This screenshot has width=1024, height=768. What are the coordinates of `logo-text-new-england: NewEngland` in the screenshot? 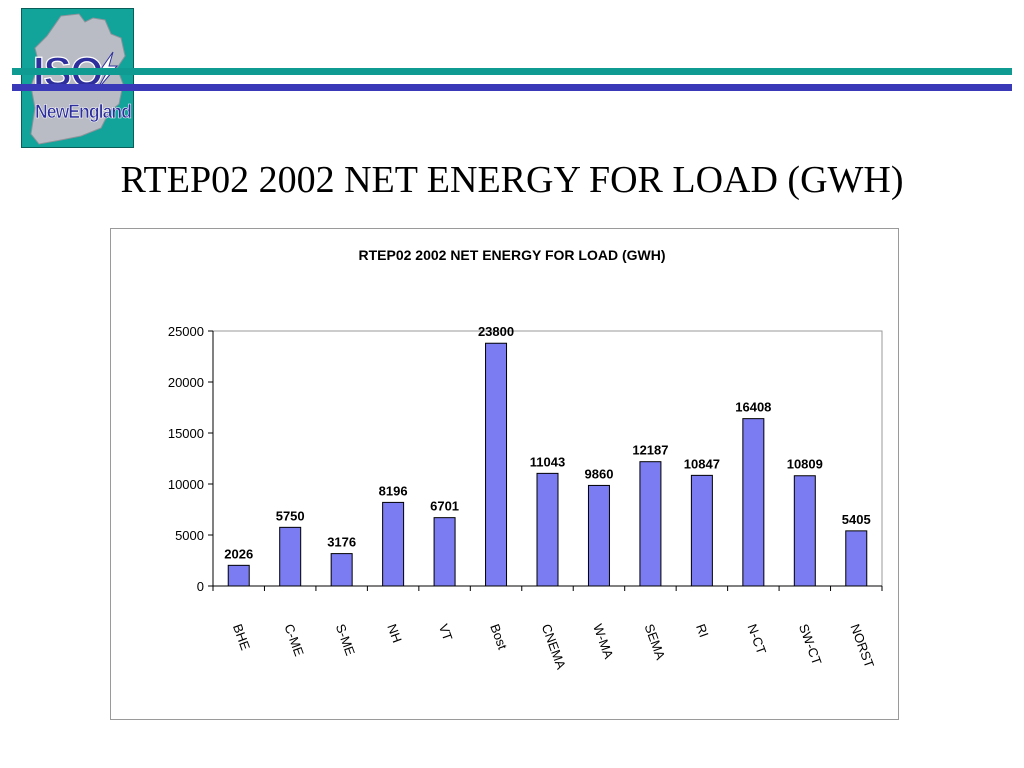 It's located at (83, 112).